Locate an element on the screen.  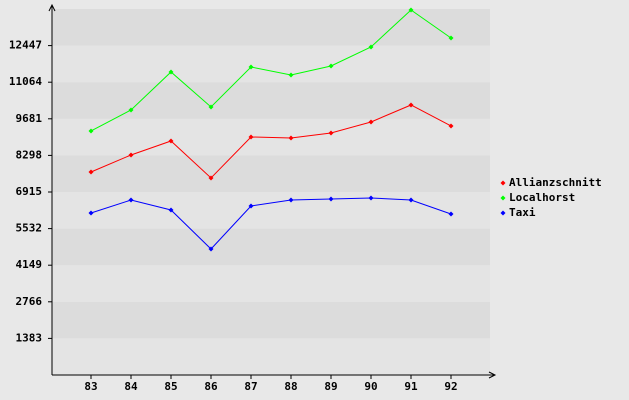
y-tick-label: 1383 is located at coordinates (29, 337).